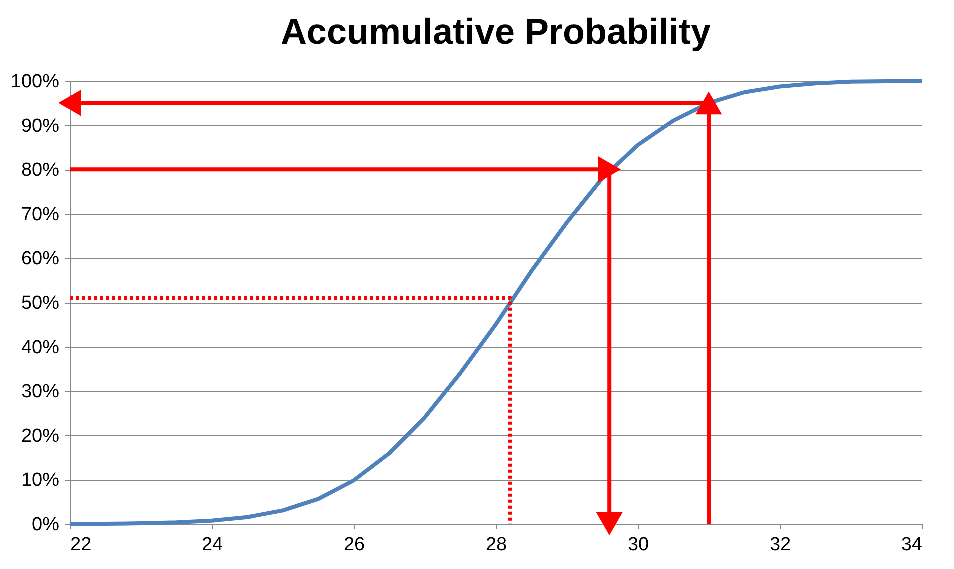 Image resolution: width=954 pixels, height=569 pixels. What do you see at coordinates (497, 545) in the screenshot?
I see `x-tick-label: 28` at bounding box center [497, 545].